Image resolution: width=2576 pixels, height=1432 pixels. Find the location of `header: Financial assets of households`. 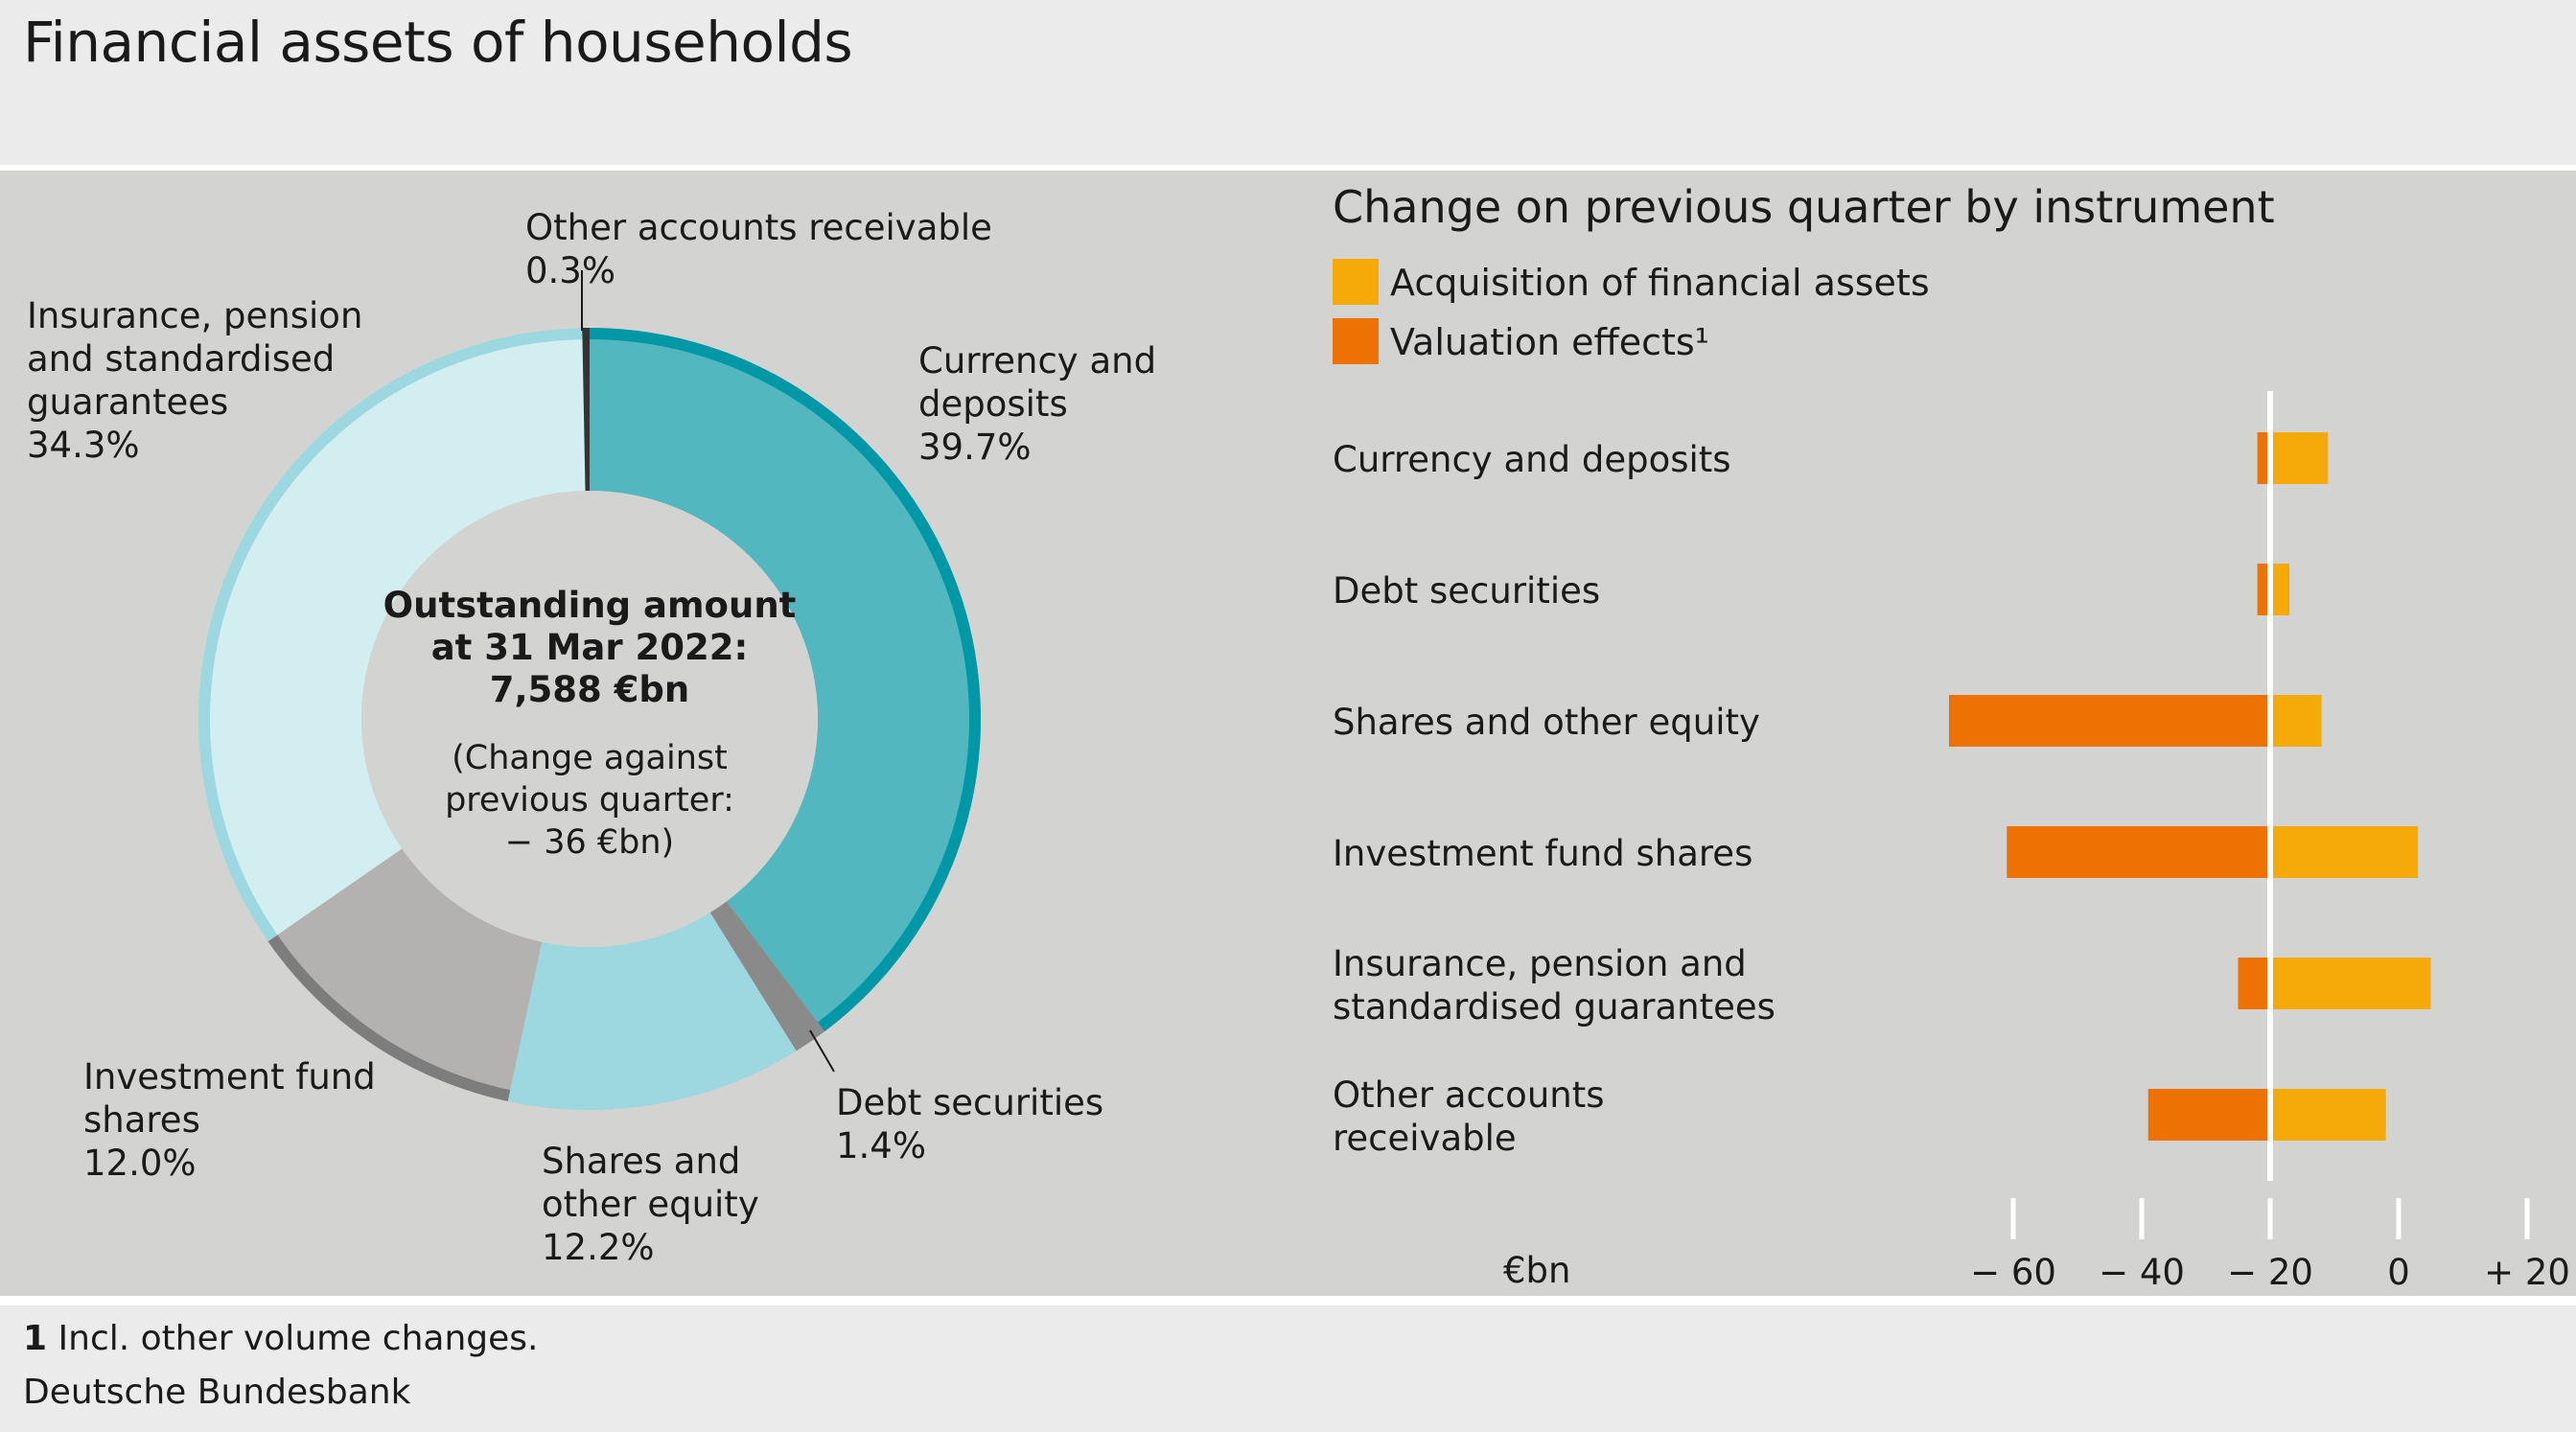

header: Financial assets of households is located at coordinates (1288, 82).